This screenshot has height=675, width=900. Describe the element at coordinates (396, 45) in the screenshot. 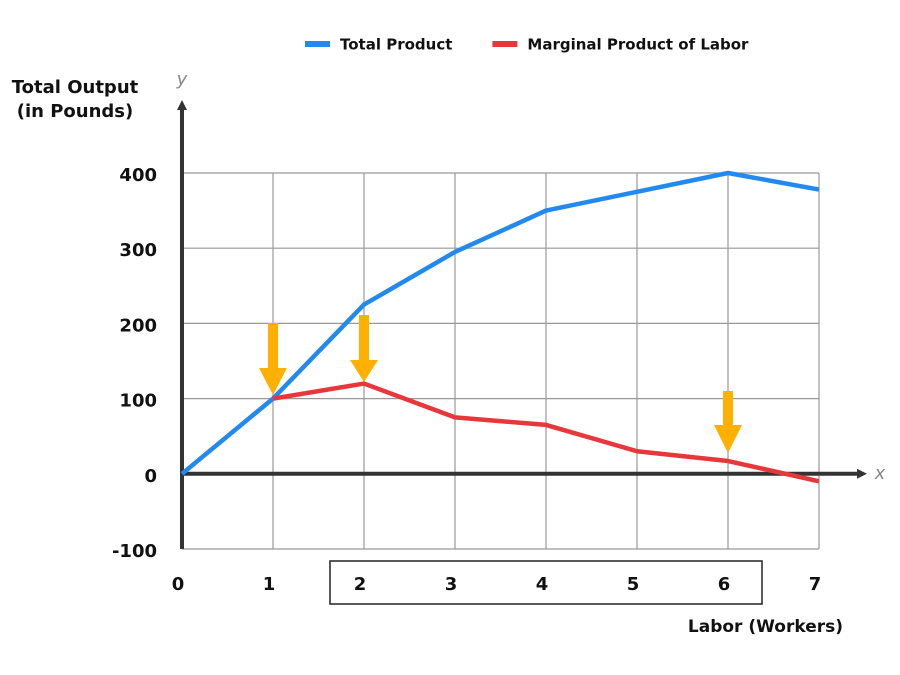

I see `legend-label: Total Product` at that location.